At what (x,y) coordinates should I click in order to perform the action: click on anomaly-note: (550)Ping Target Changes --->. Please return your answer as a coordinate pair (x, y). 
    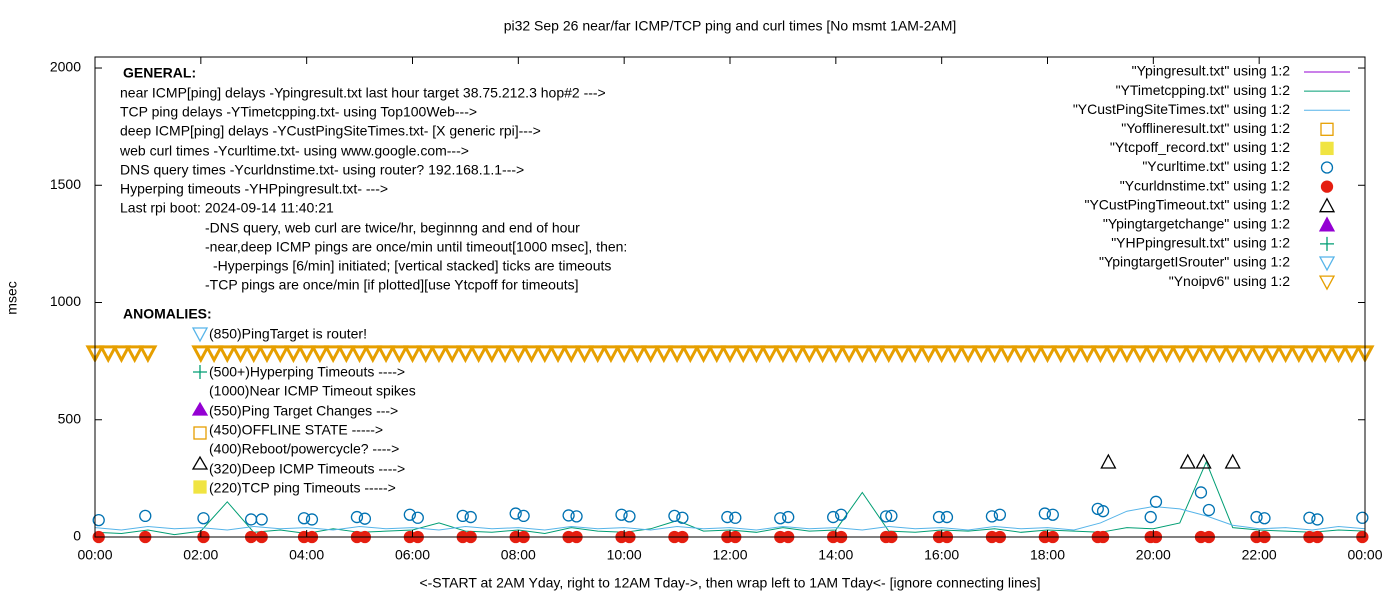
    Looking at the image, I should click on (303, 411).